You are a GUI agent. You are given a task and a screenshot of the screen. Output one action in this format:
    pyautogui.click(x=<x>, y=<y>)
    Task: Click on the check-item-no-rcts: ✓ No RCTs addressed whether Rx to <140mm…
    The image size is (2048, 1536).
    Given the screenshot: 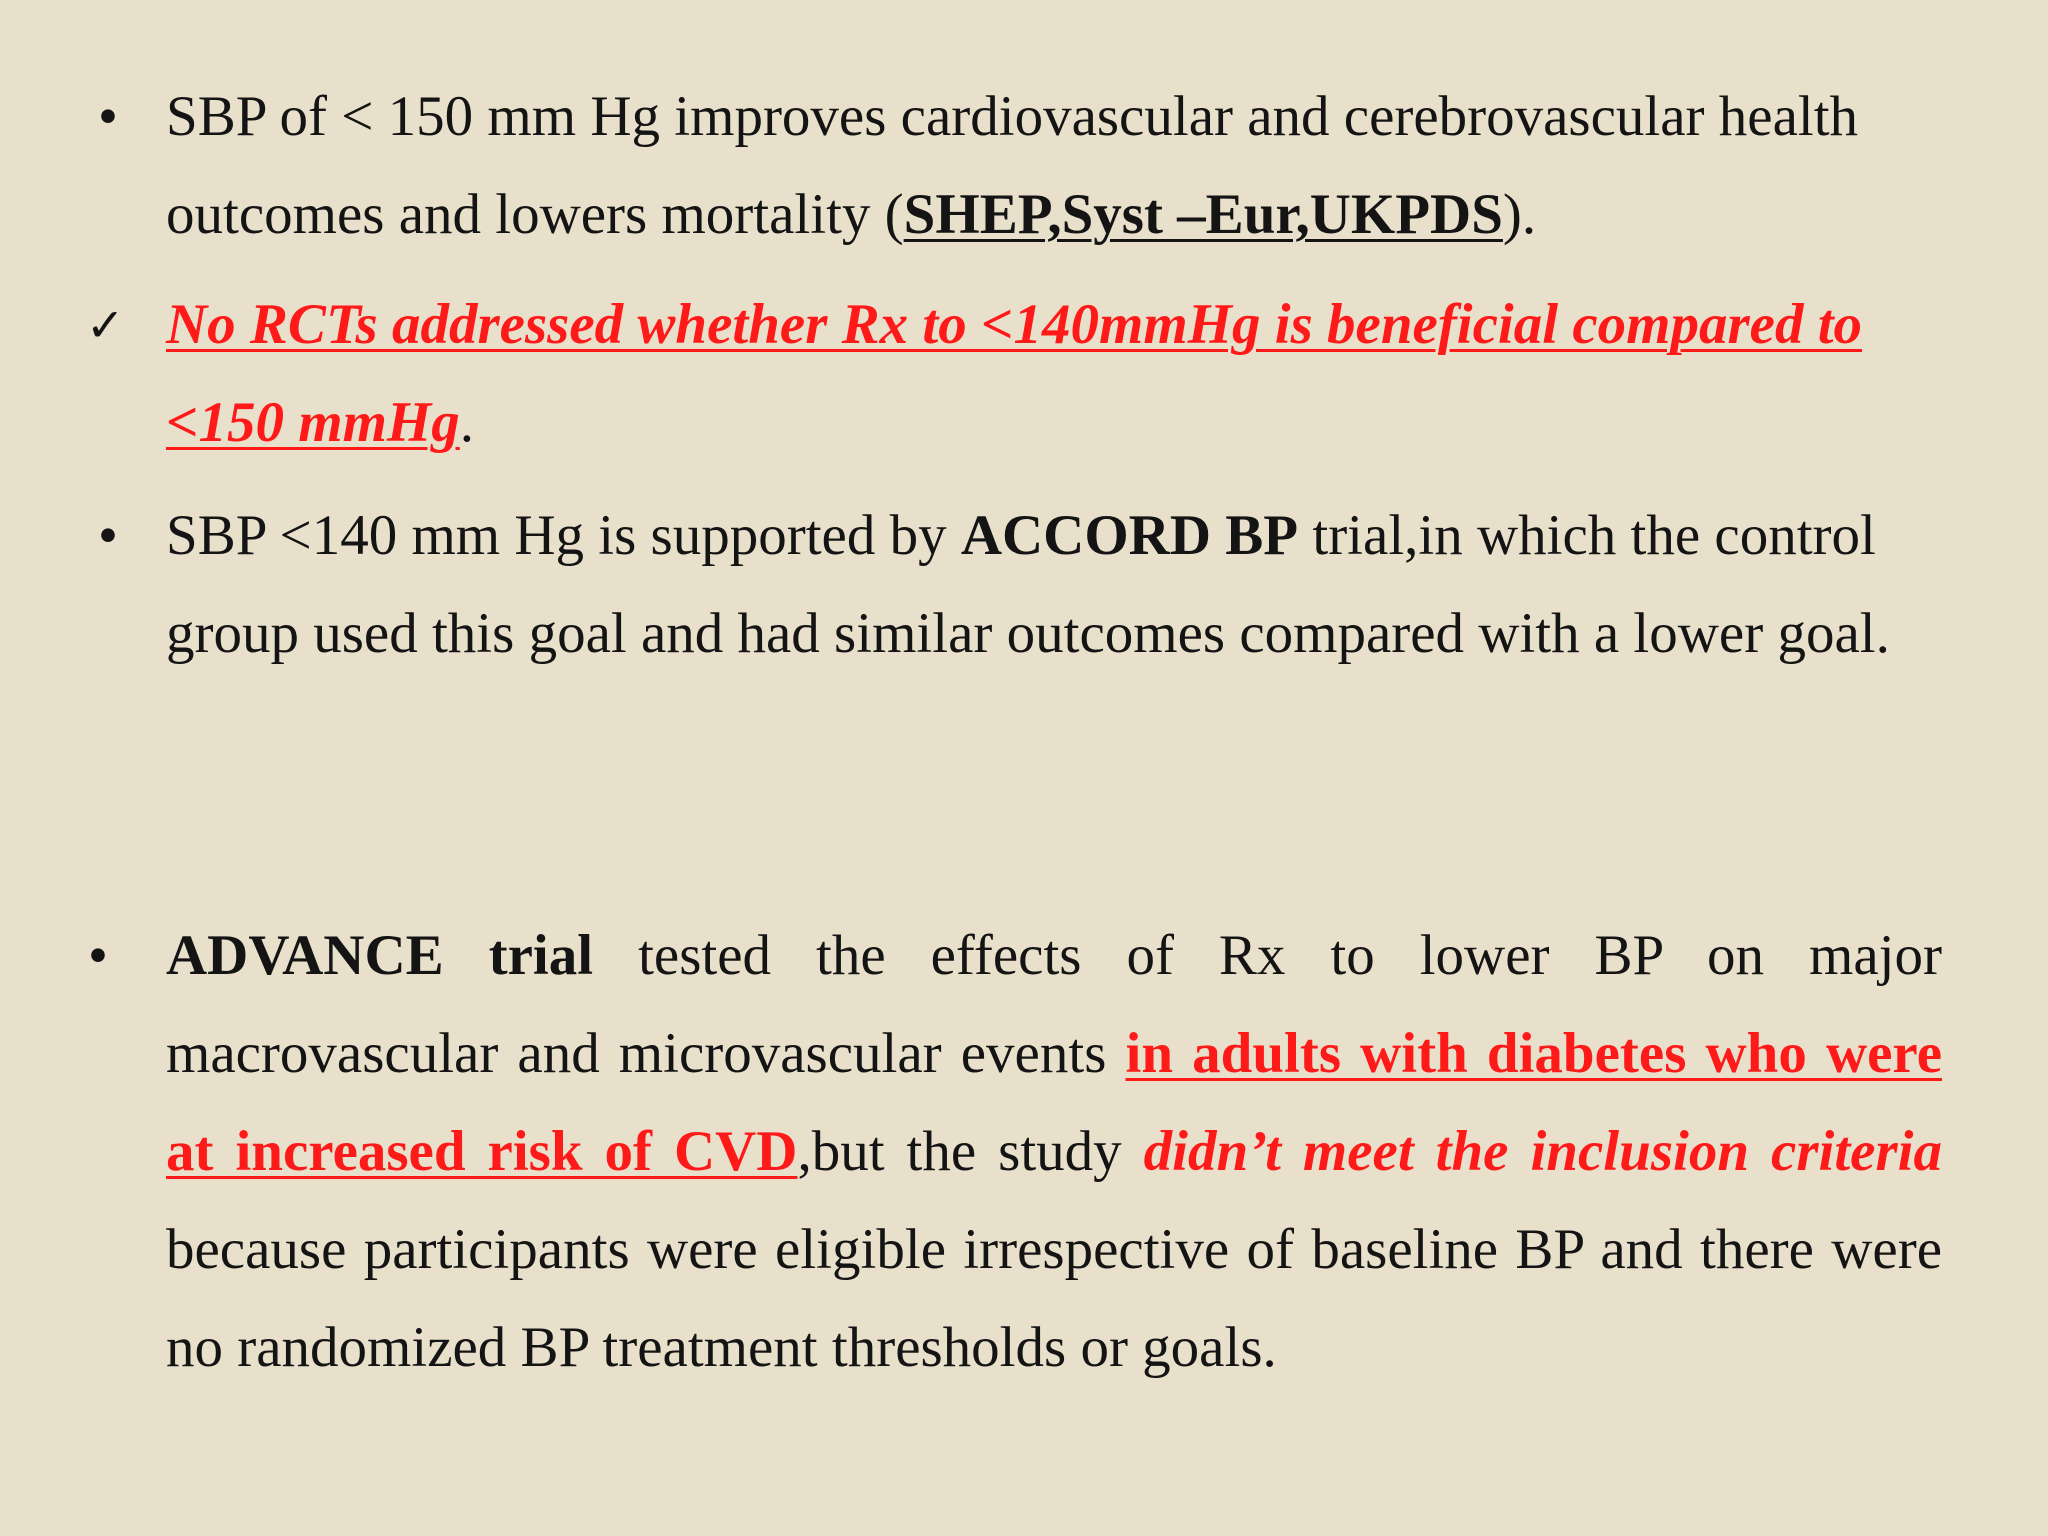 What is the action you would take?
    pyautogui.click(x=1014, y=374)
    